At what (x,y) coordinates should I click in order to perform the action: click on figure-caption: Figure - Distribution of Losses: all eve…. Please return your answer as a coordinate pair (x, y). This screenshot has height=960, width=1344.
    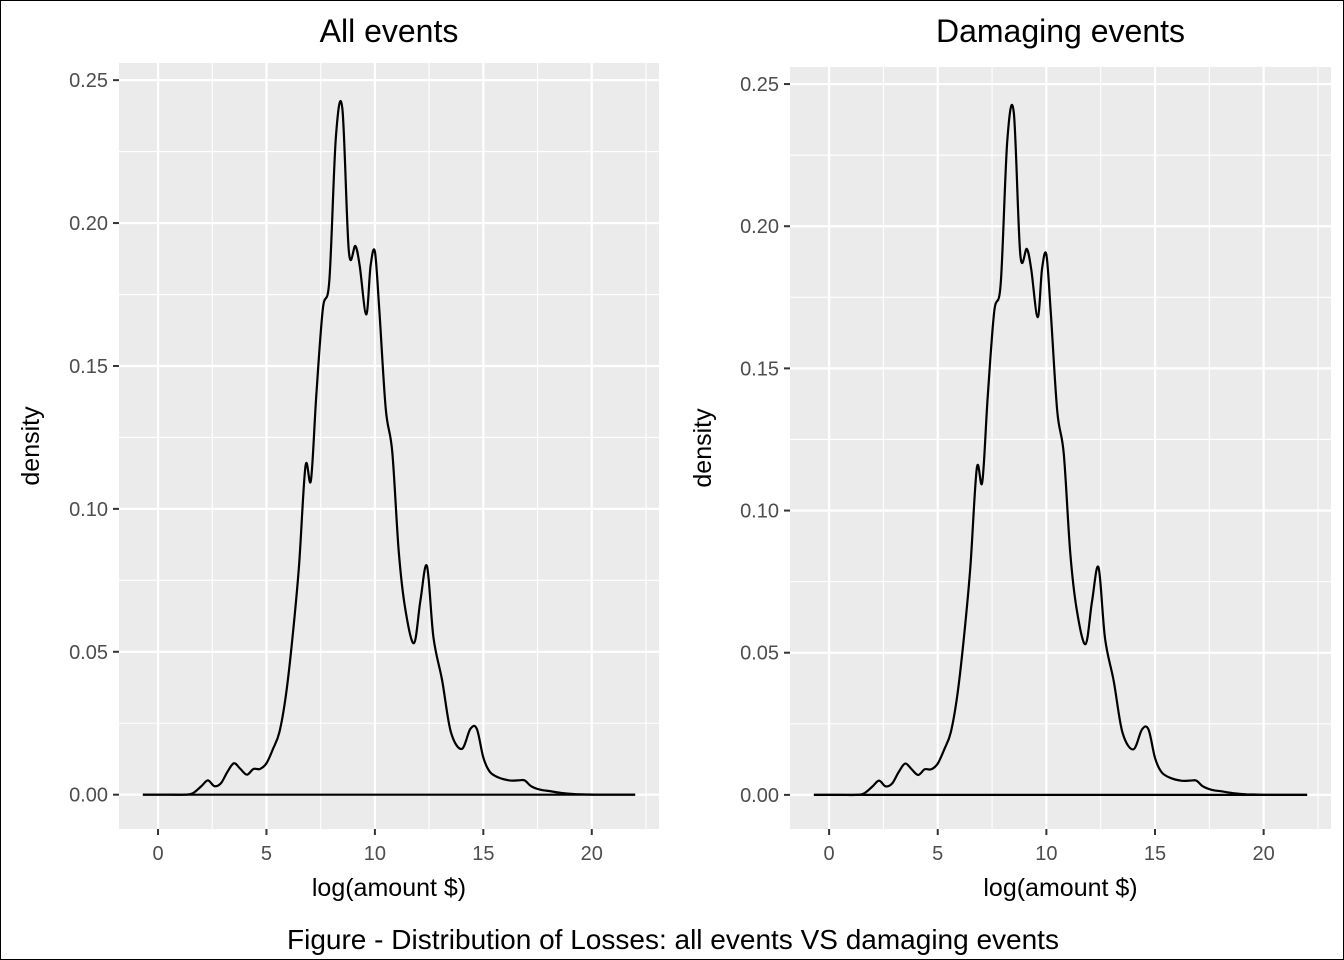
    Looking at the image, I should click on (673, 939).